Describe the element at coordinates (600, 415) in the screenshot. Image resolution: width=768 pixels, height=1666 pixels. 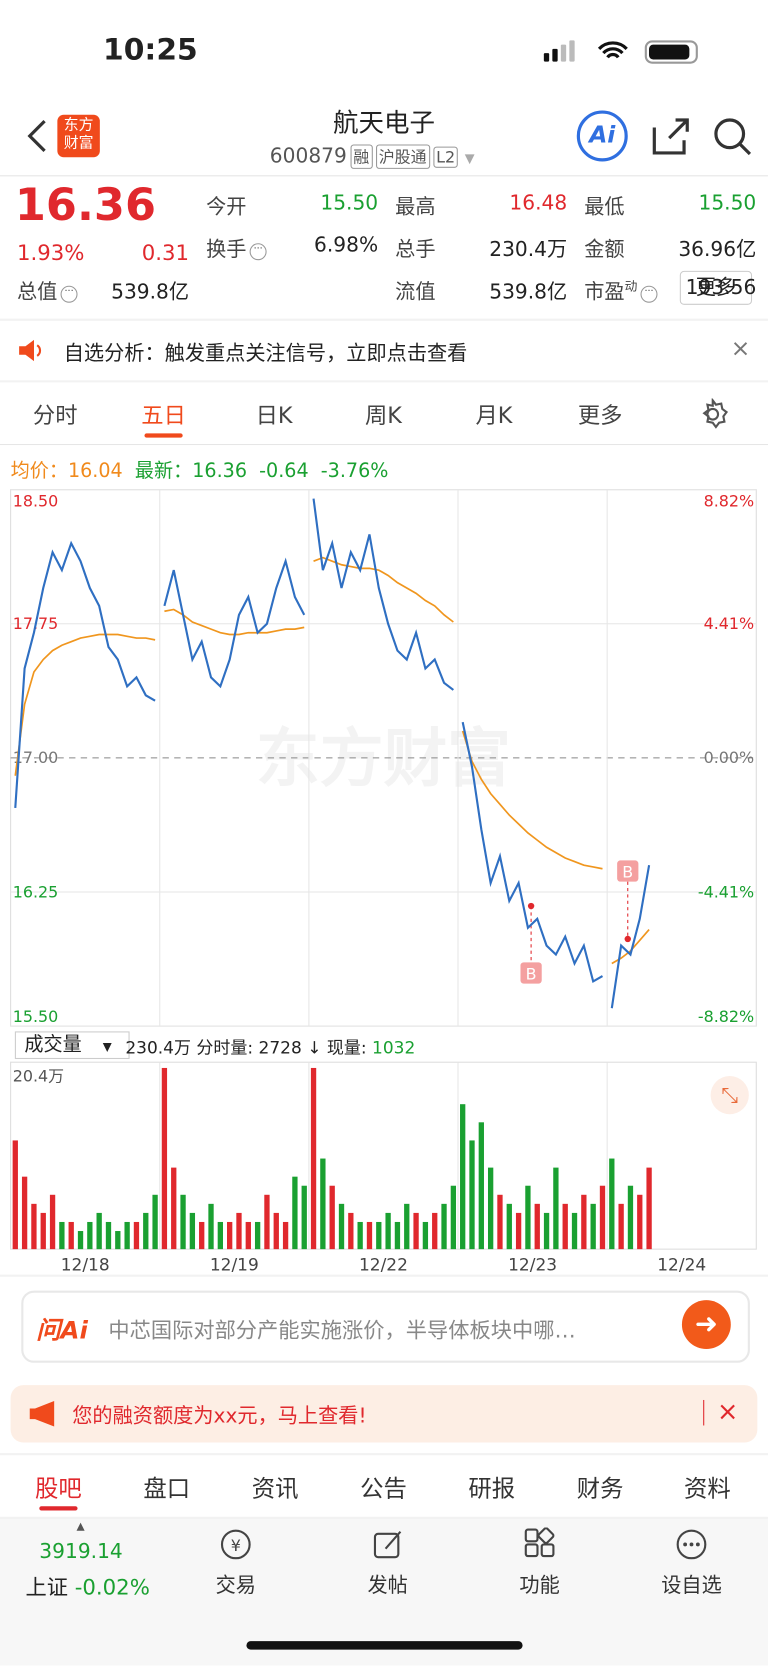
I see `period-tab: 更多` at that location.